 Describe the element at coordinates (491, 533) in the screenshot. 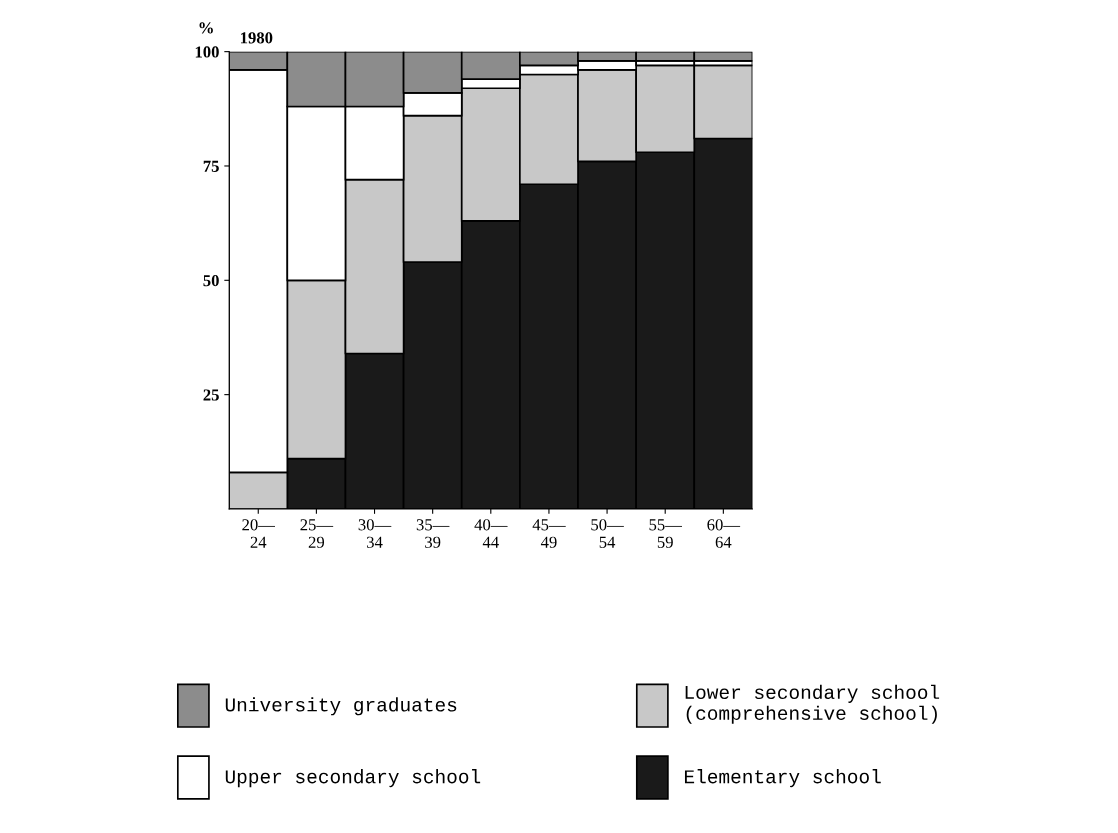

I see `x-tick-label: 40— 44` at that location.